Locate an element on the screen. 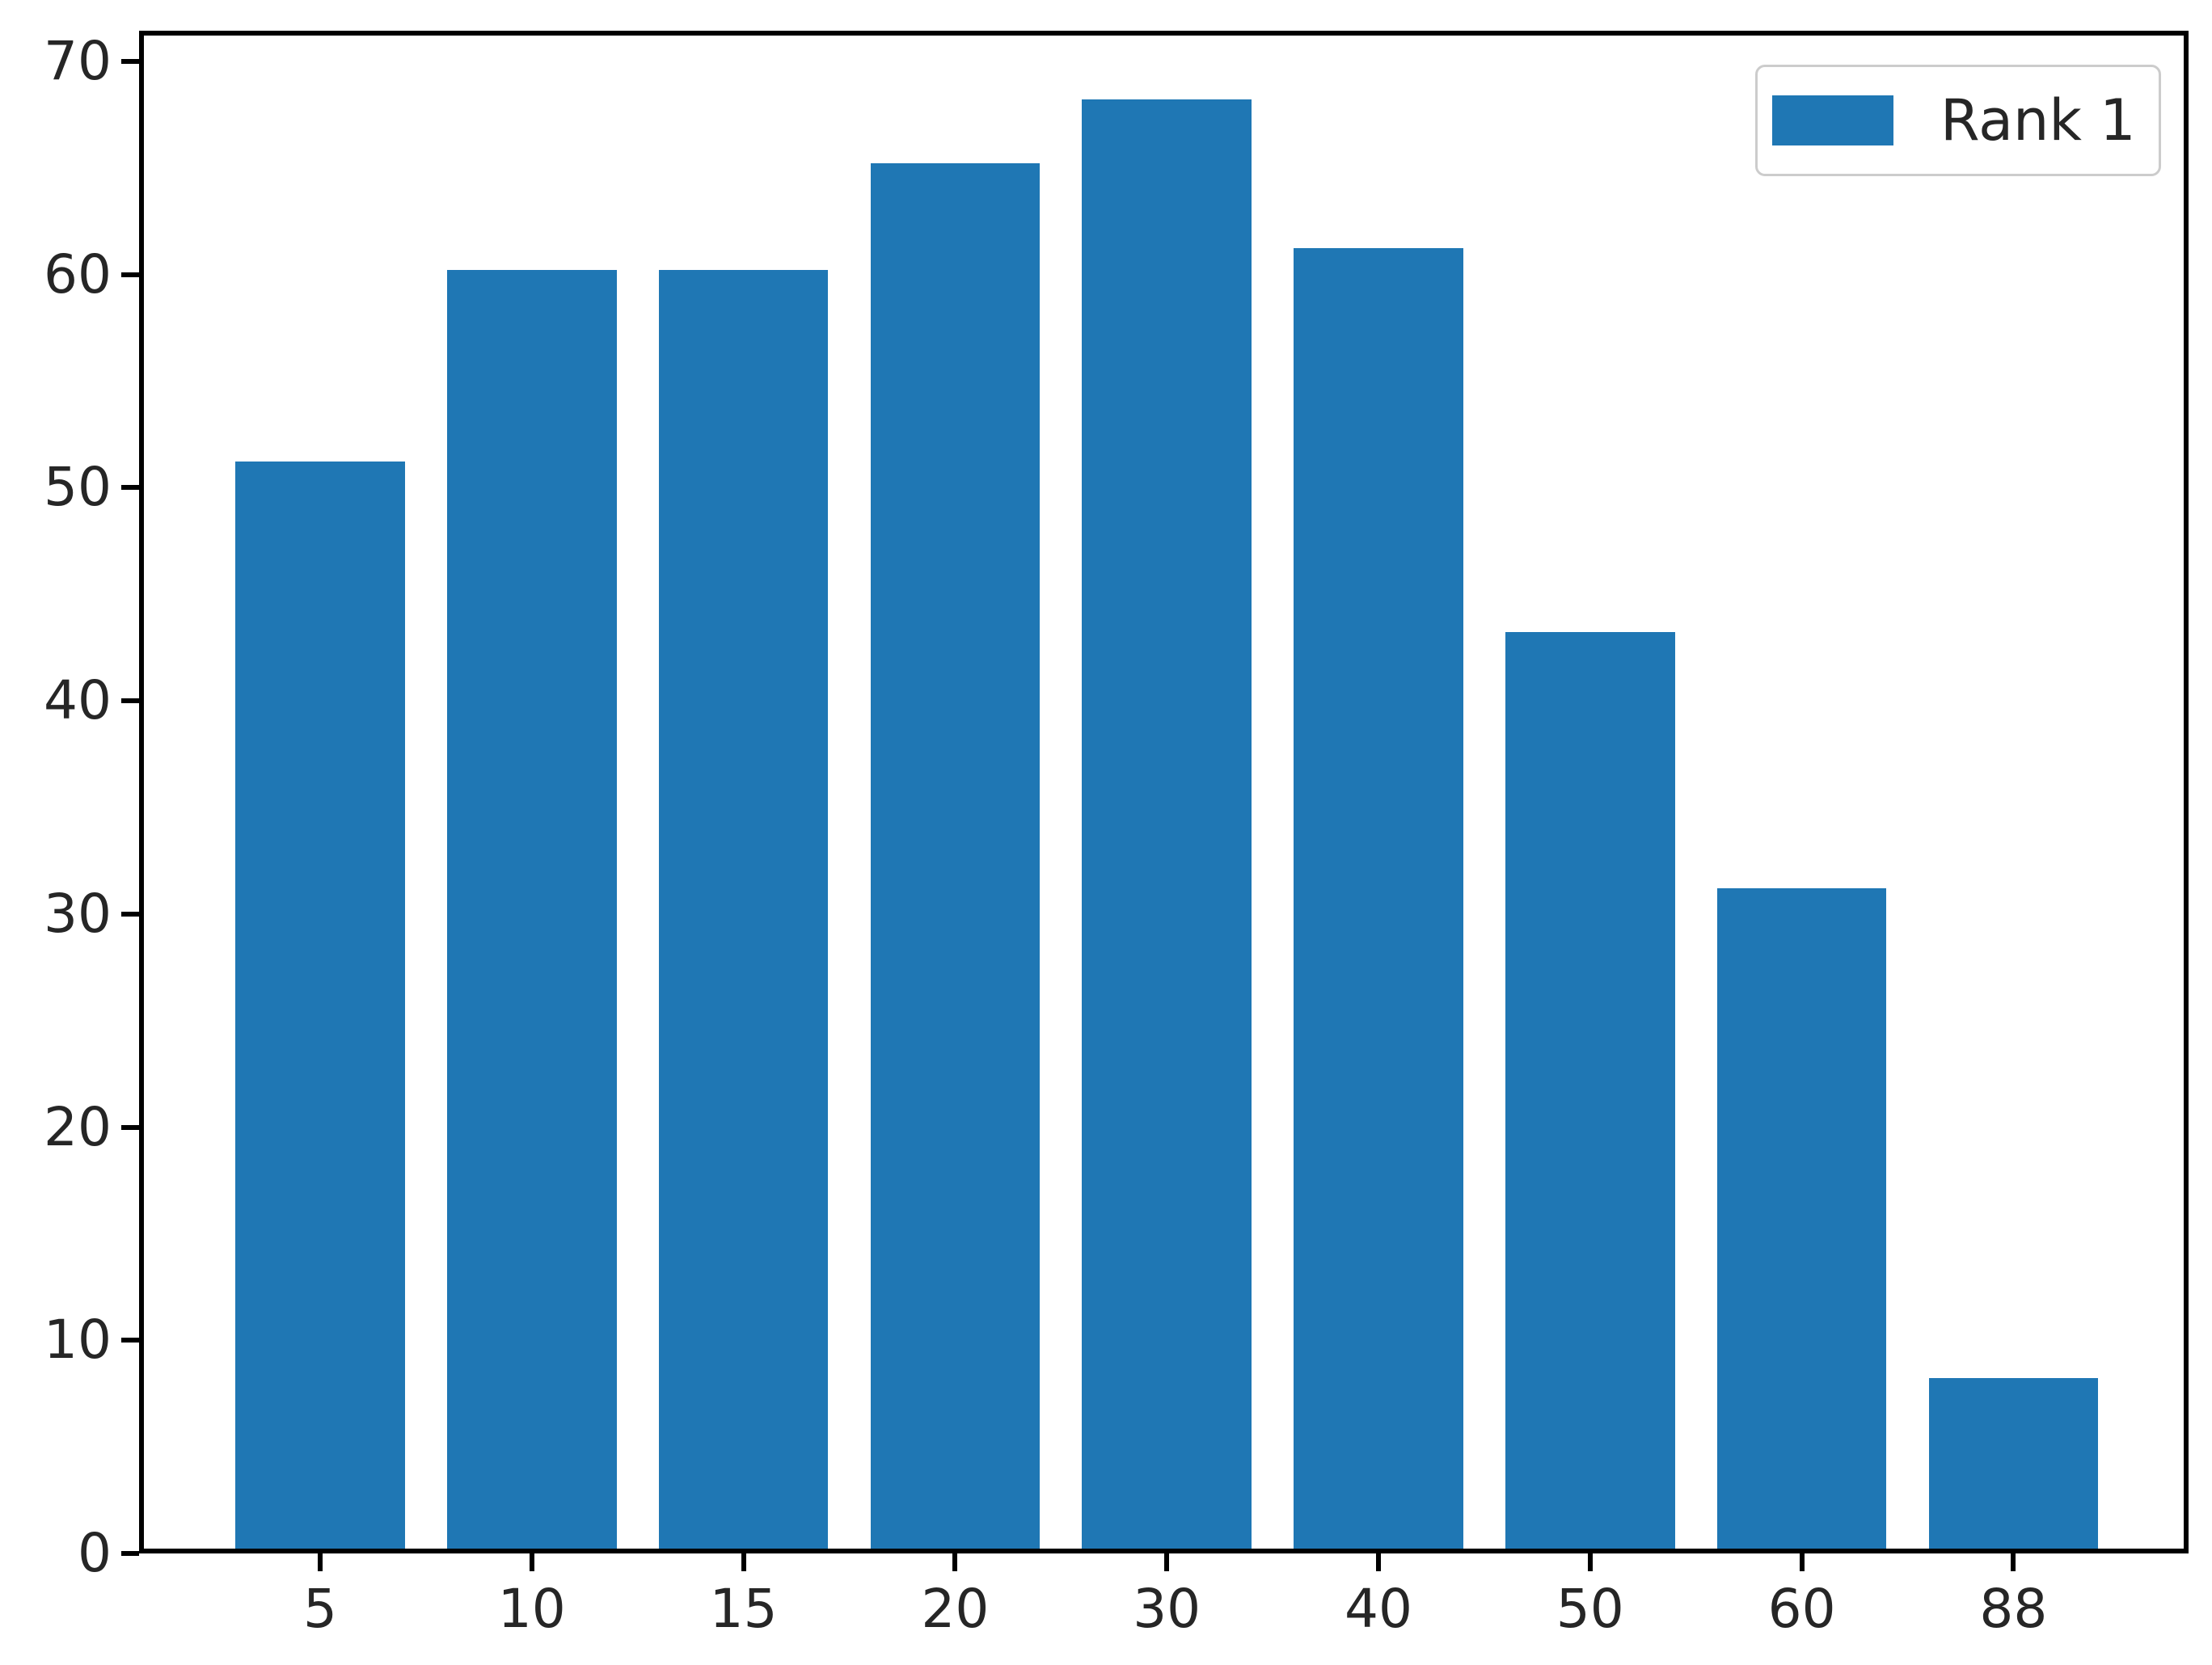  x-axis-tick-label: 88 is located at coordinates (2013, 1609).